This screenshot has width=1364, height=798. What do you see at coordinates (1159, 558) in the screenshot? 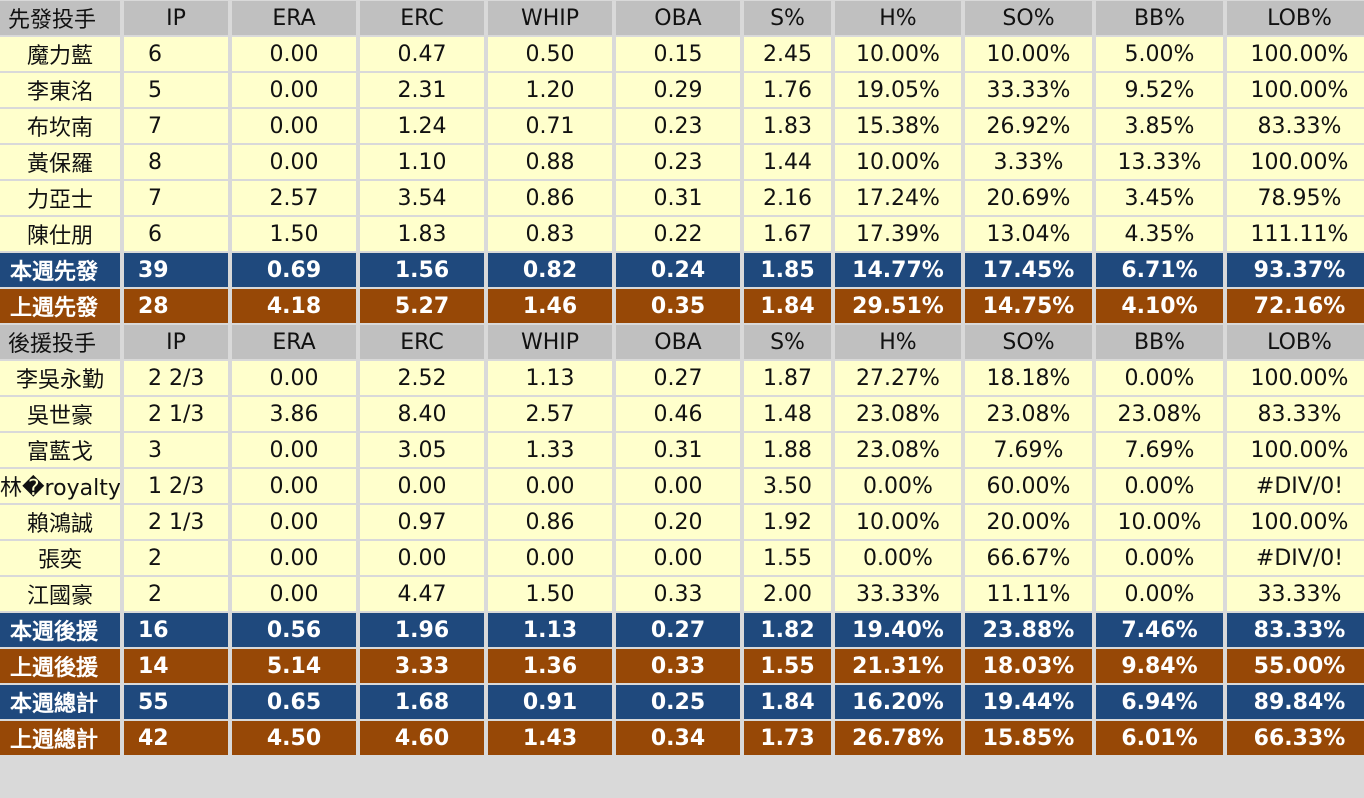
I see `cell-bb-pct: 0.00%` at bounding box center [1159, 558].